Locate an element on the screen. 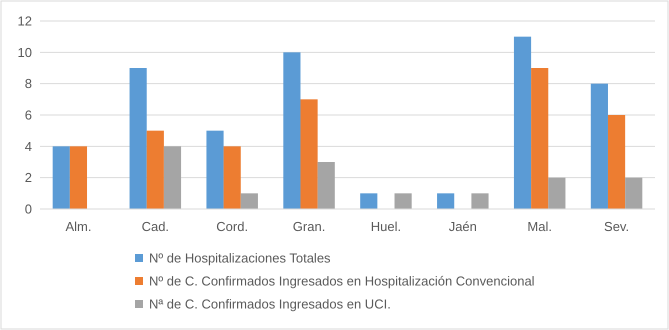 This screenshot has width=669, height=330. y-tick-label: 0 is located at coordinates (28, 209).